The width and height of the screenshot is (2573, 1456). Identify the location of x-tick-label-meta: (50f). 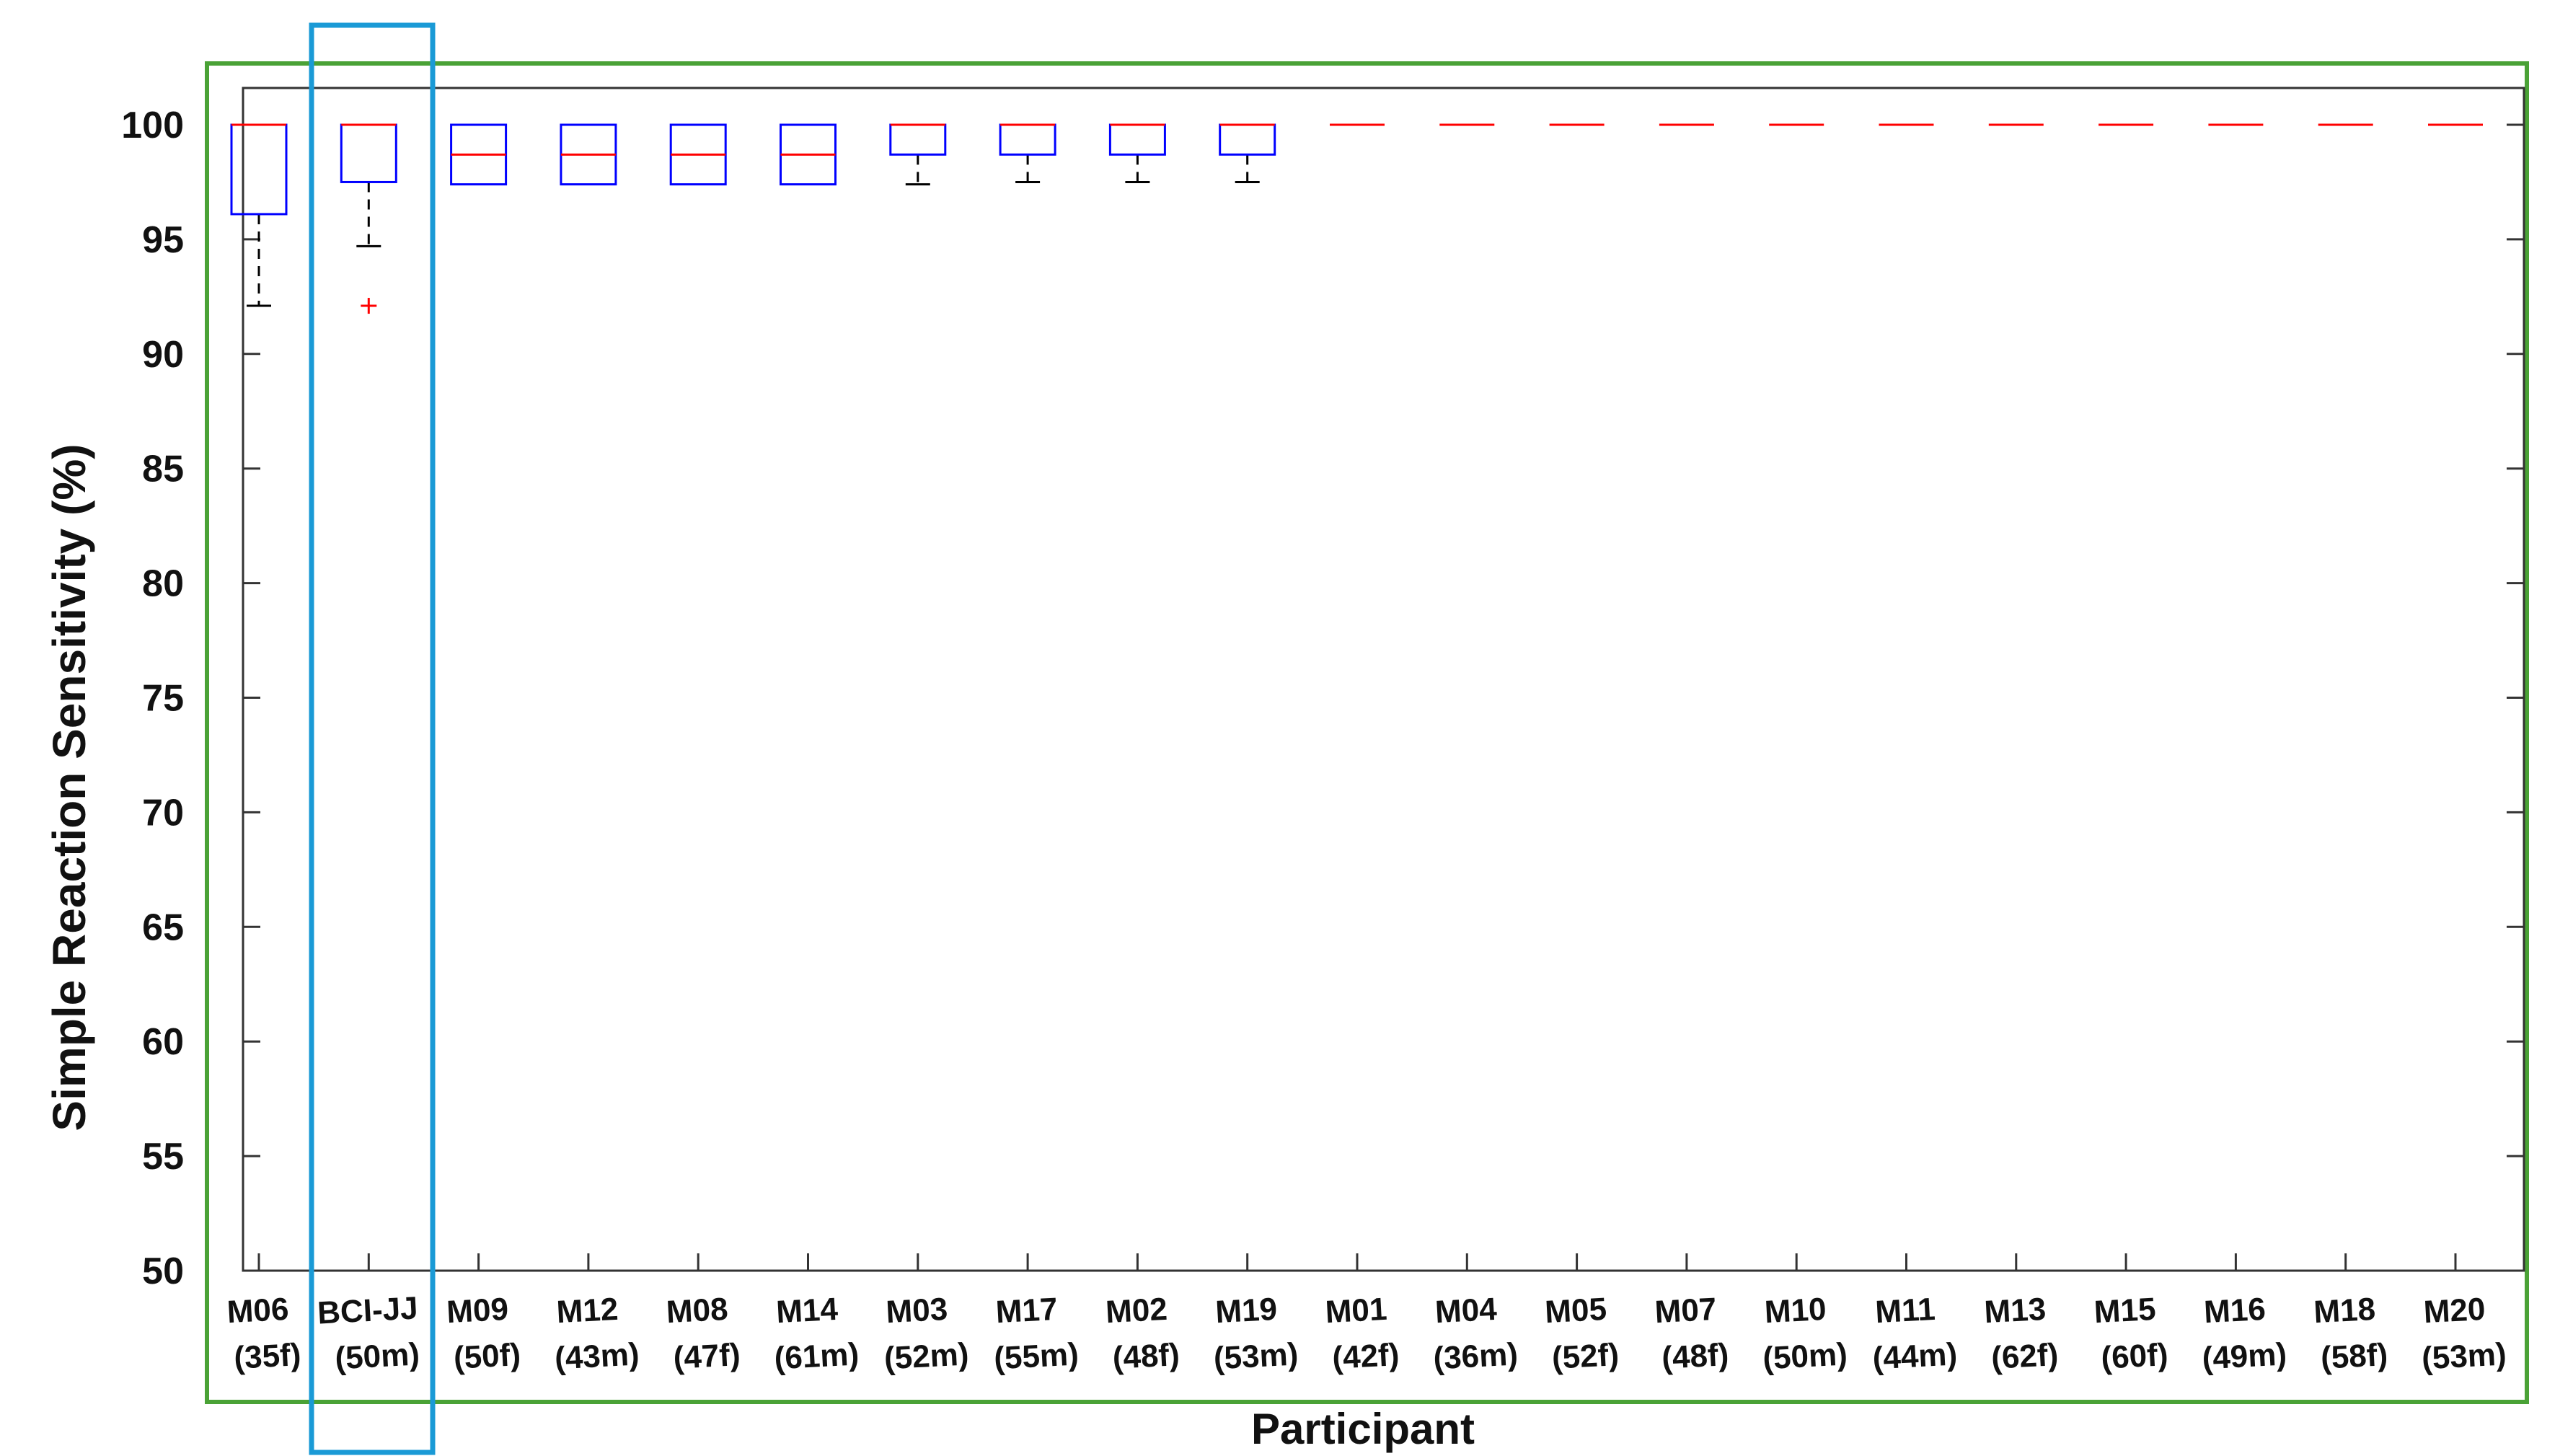
(487, 1356).